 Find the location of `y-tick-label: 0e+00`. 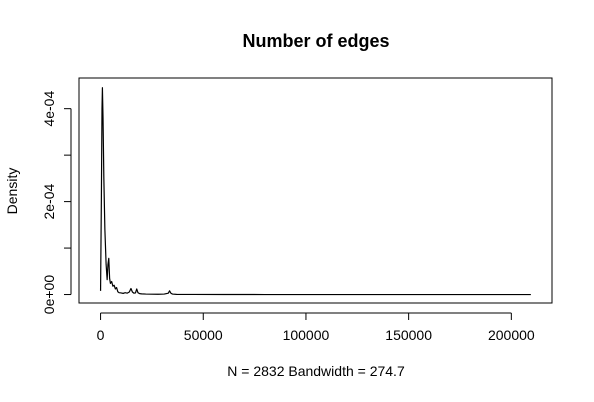

y-tick-label: 0e+00 is located at coordinates (49, 295).